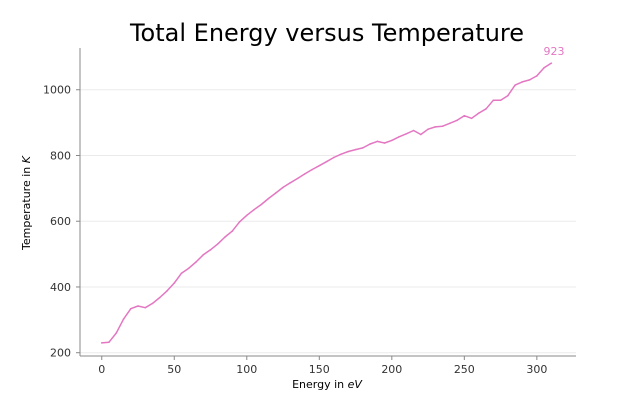 The width and height of the screenshot is (640, 400). Describe the element at coordinates (26, 159) in the screenshot. I see `y-axis-label-unit: K` at that location.